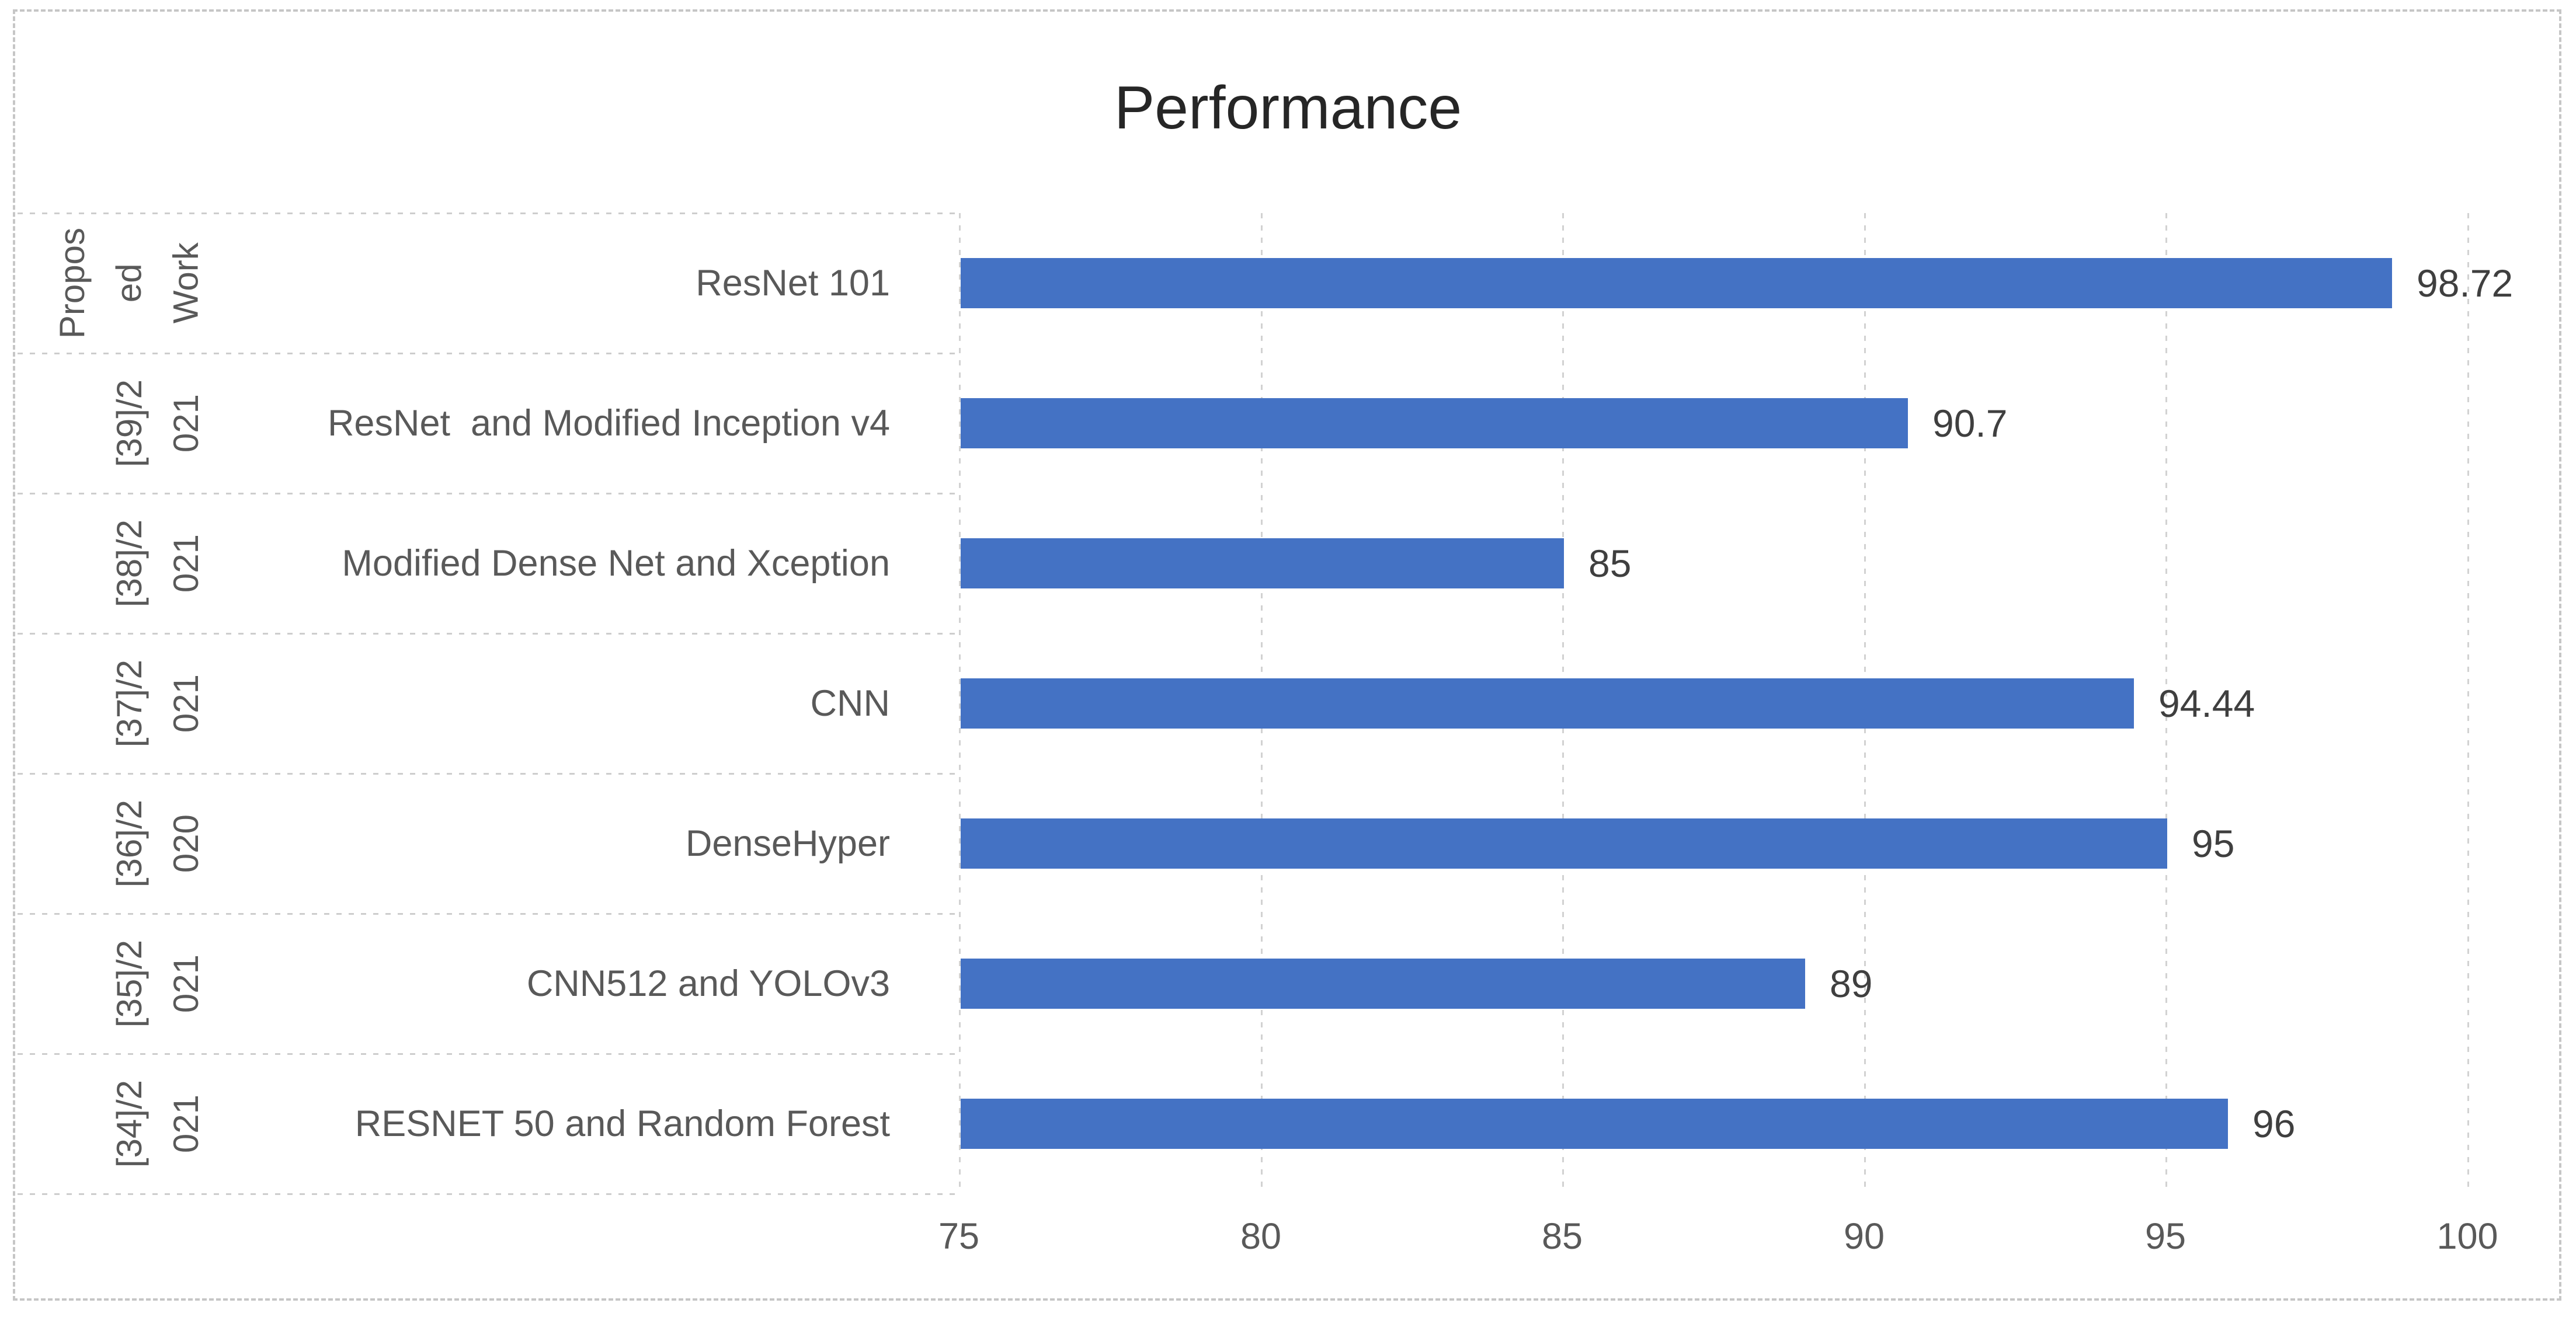  I want to click on row-reference-cell: [37]/2 021, so click(118, 704).